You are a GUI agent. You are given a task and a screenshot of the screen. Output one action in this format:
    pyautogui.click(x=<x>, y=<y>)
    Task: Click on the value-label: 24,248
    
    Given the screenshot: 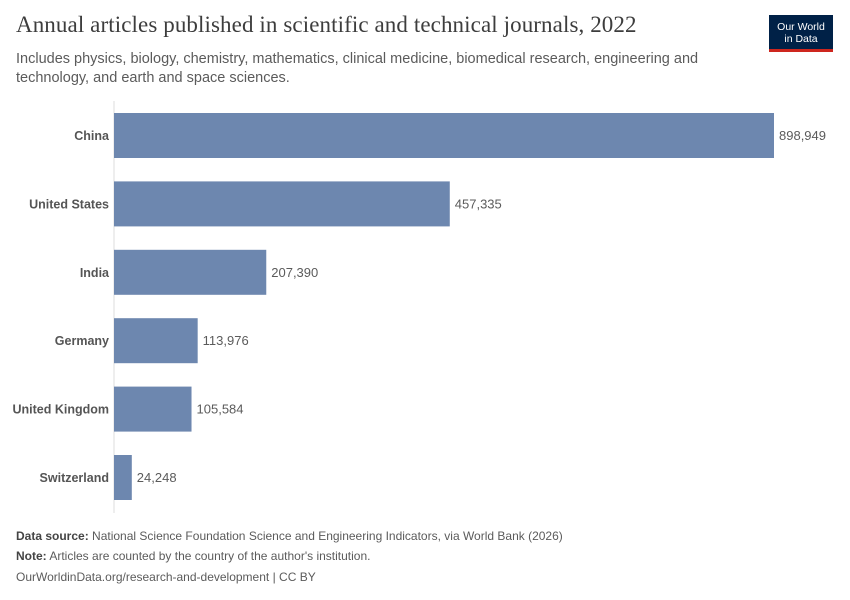 What is the action you would take?
    pyautogui.click(x=157, y=477)
    